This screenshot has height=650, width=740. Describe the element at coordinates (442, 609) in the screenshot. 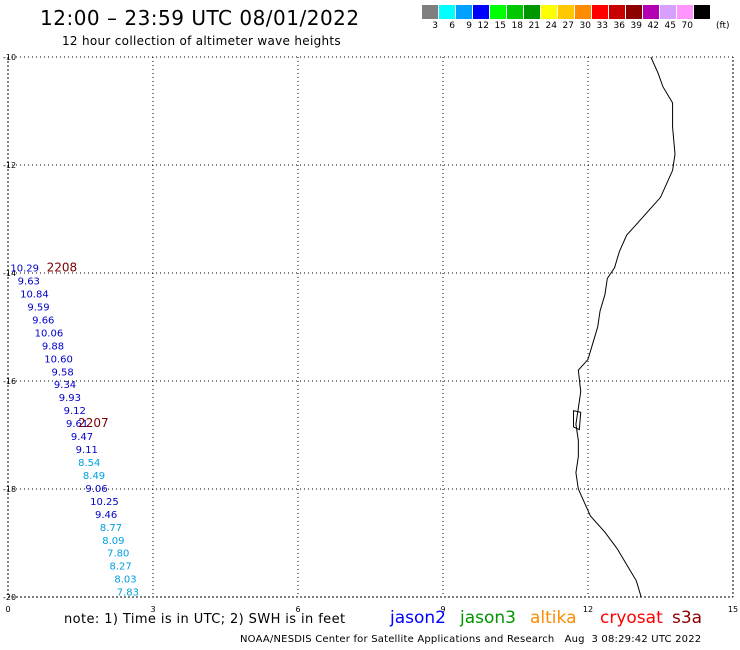

I see `longitude-label: 9` at that location.